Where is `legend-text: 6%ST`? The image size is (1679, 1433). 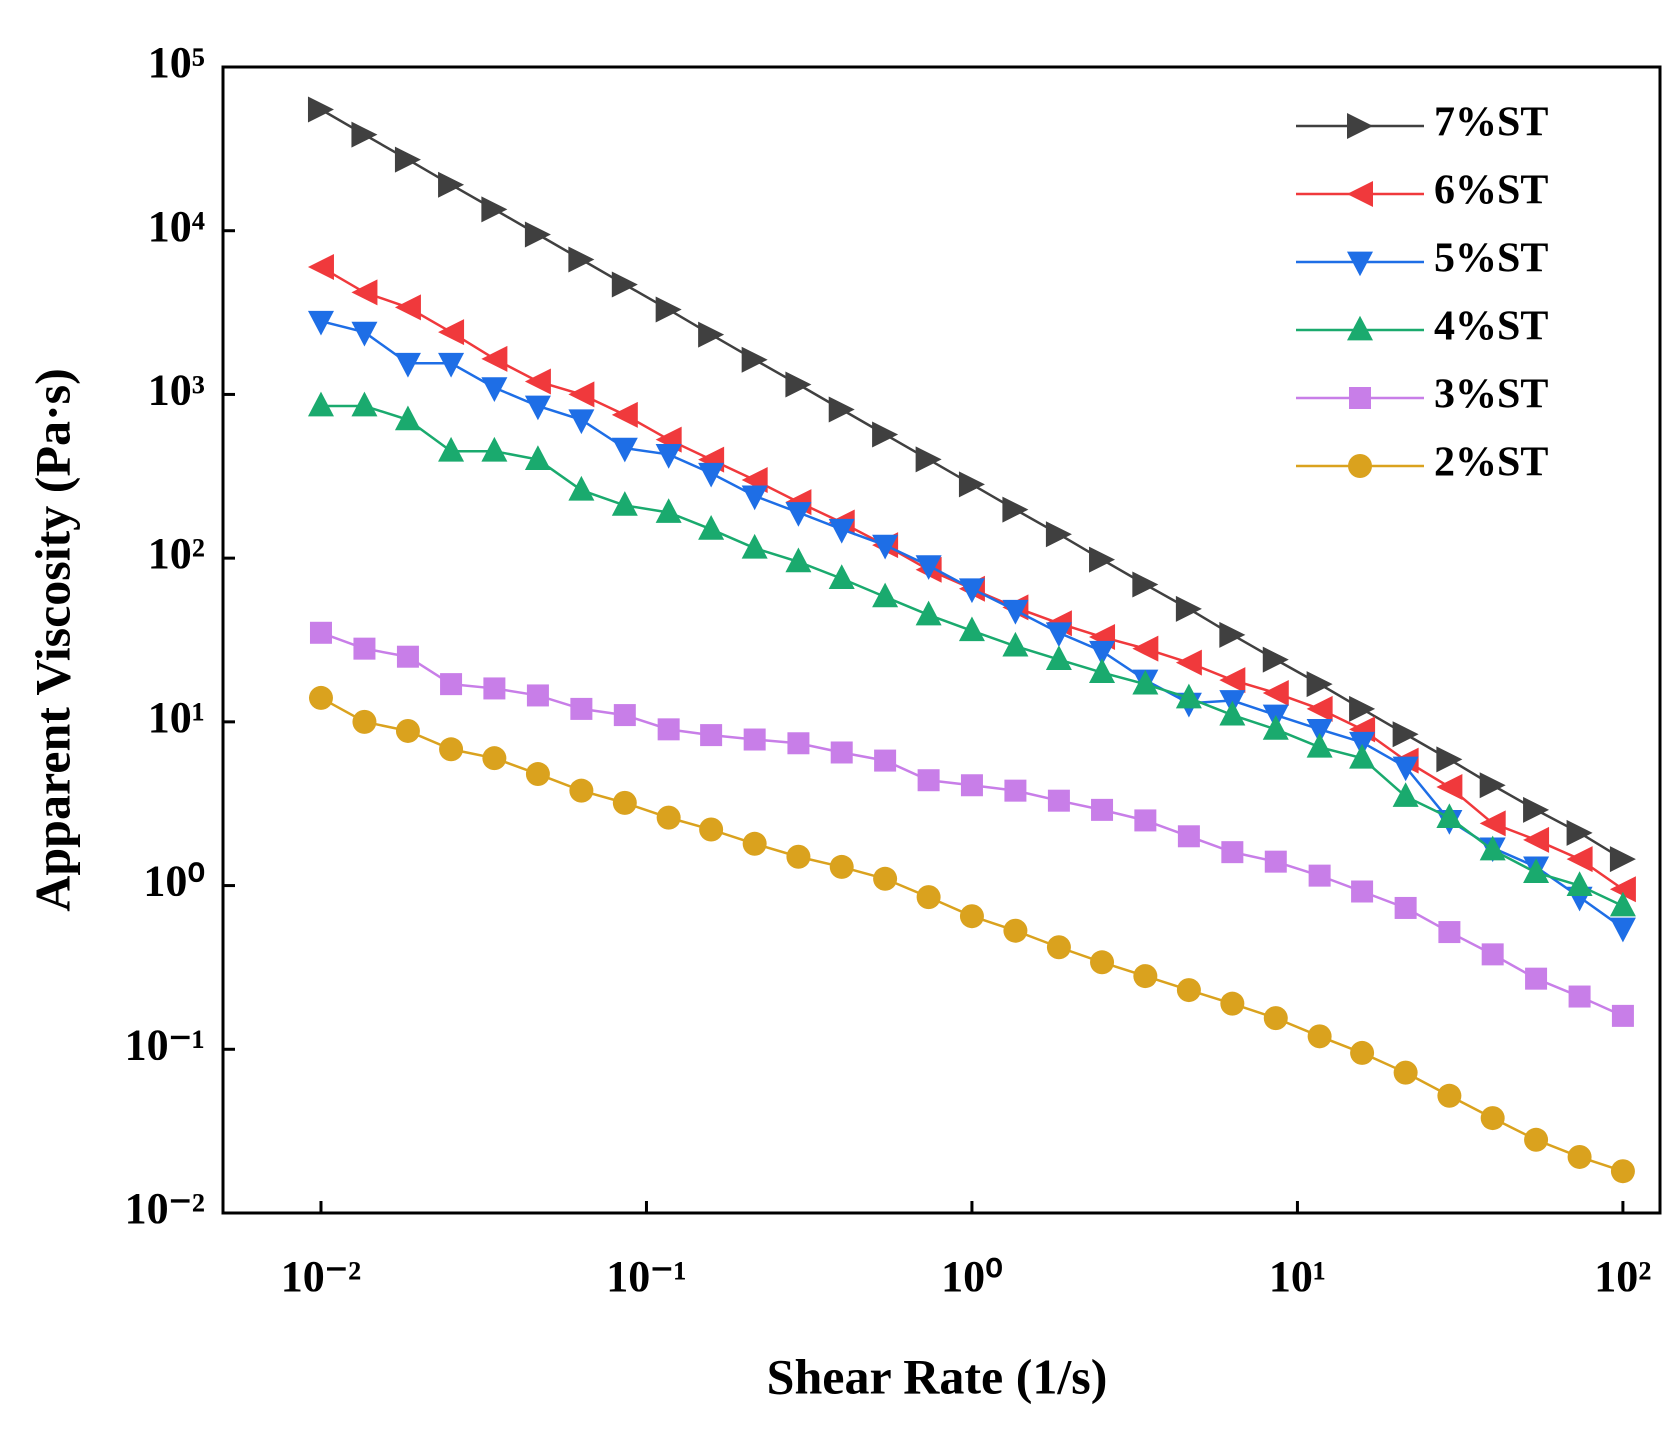 legend-text: 6%ST is located at coordinates (1491, 191).